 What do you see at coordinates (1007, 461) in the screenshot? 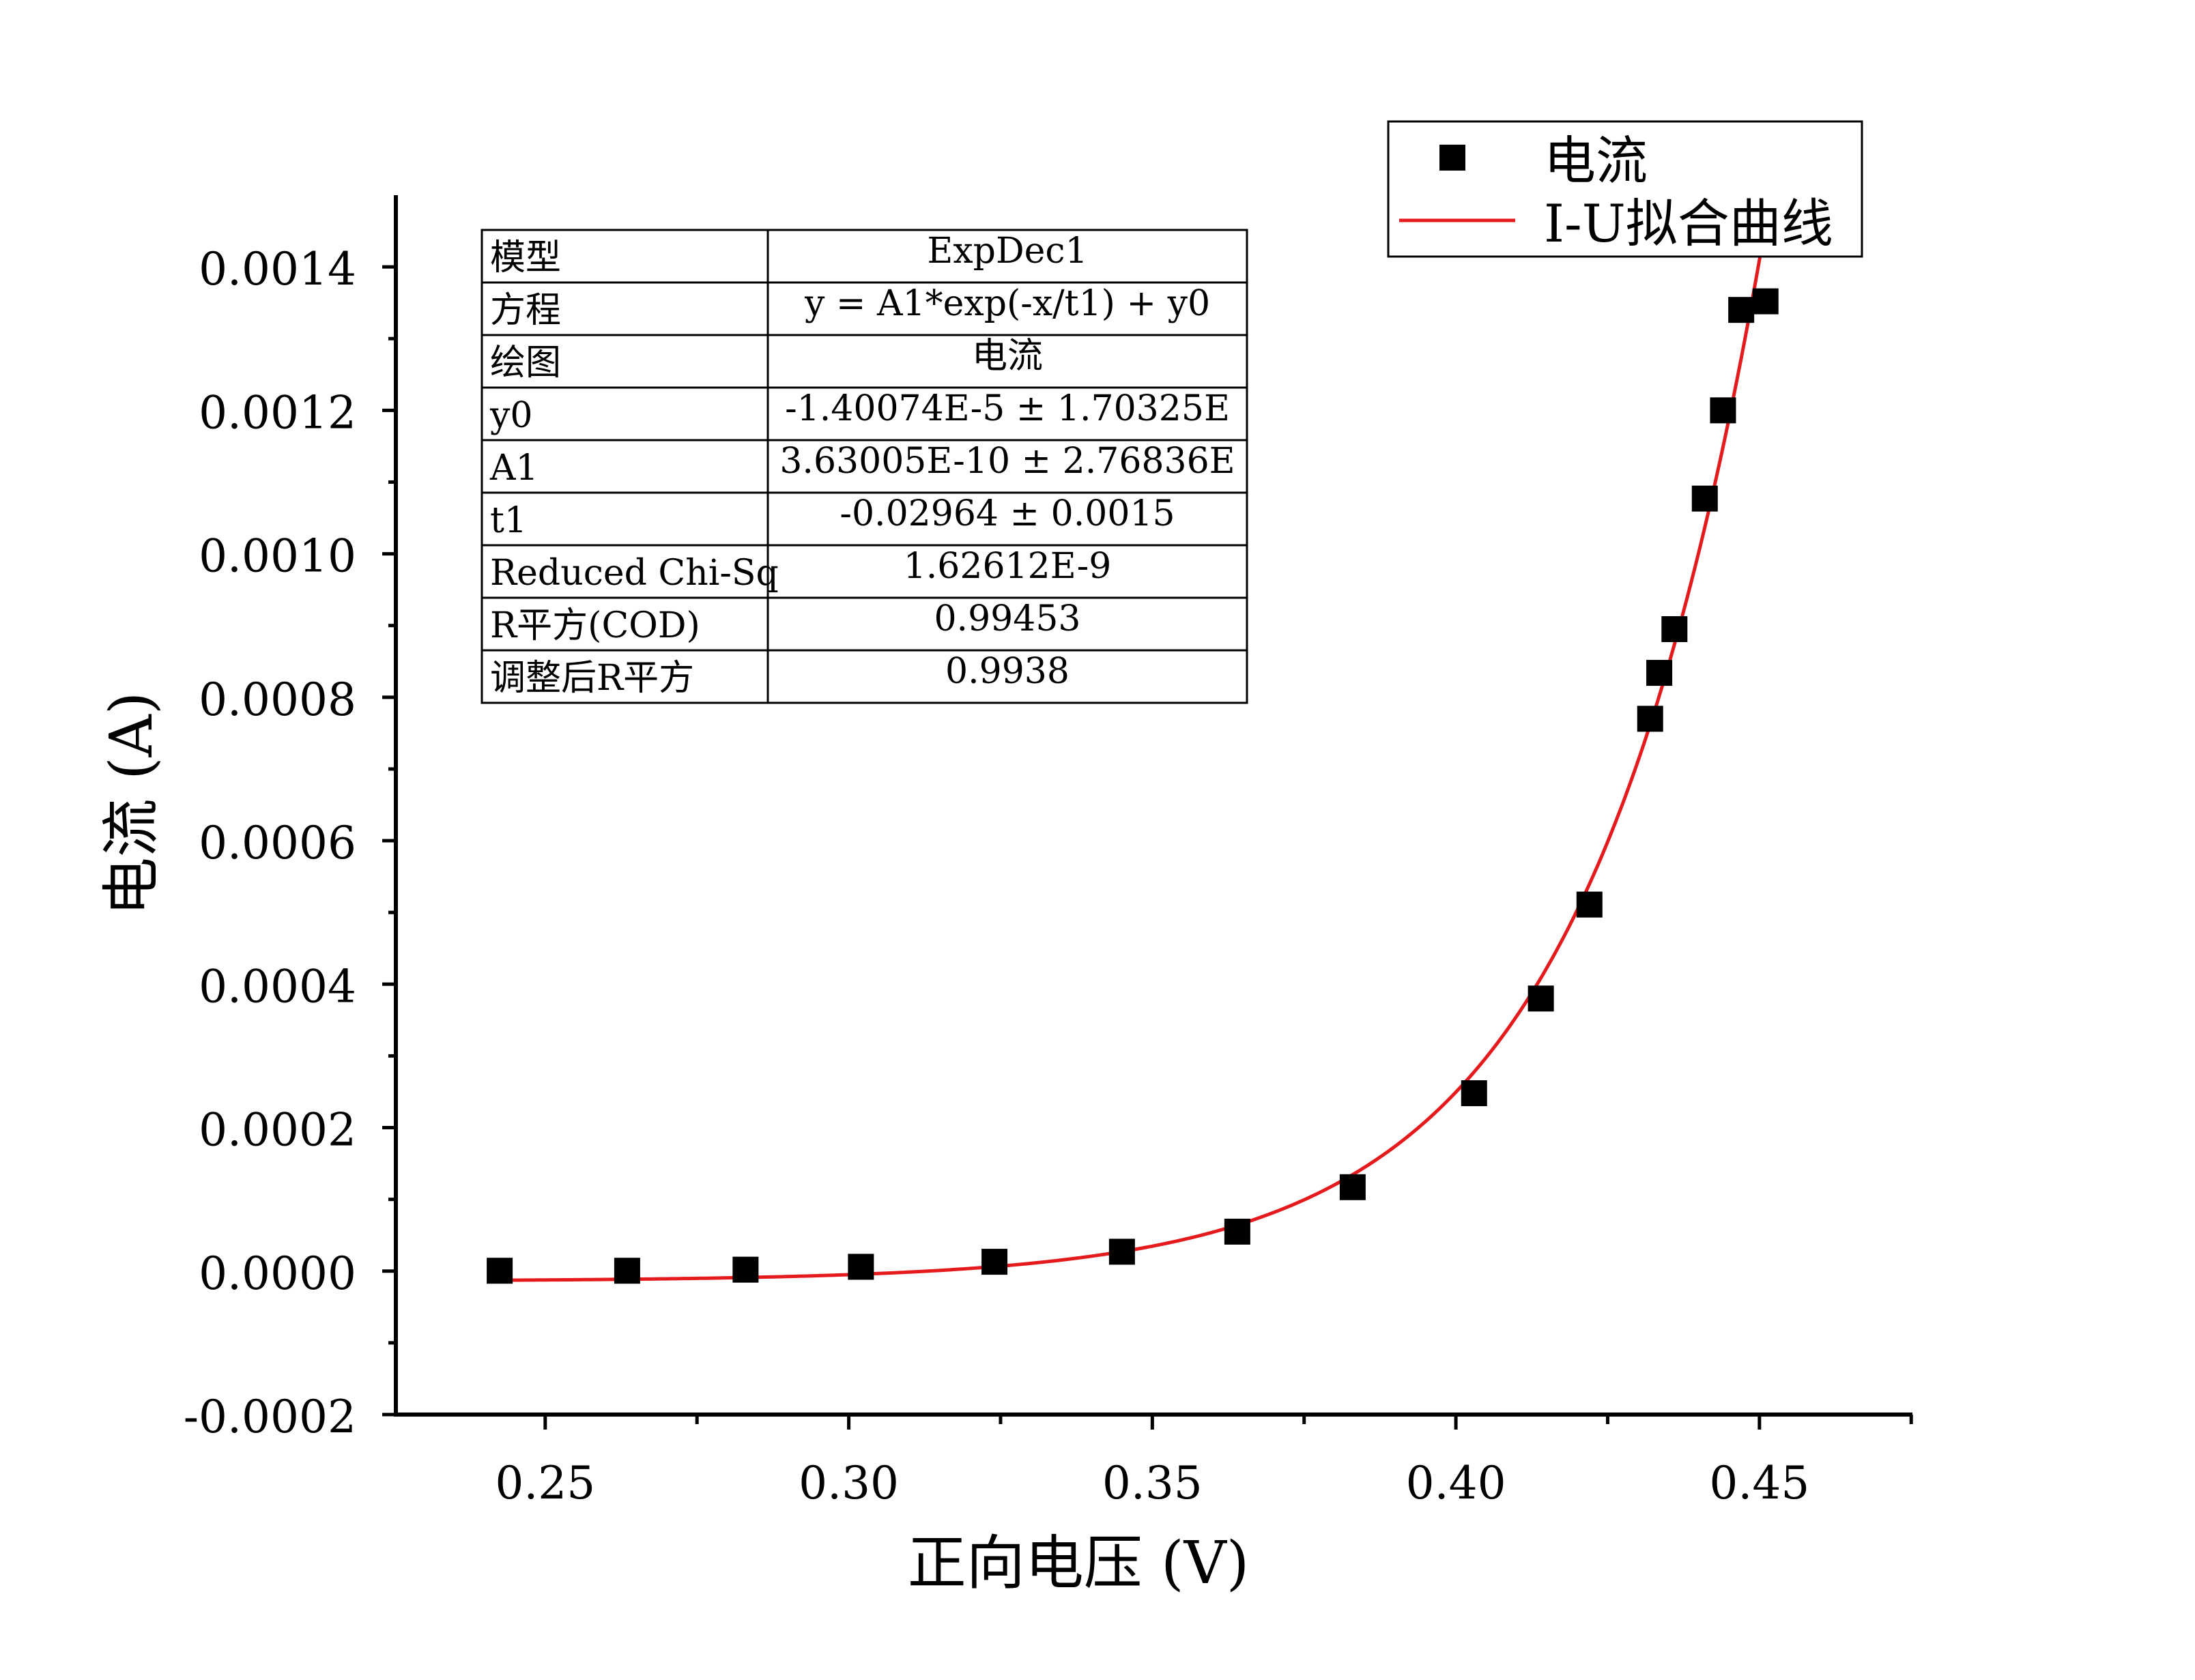
I see `fit-table-value: 3.63005E-10 ± 2.76836E` at bounding box center [1007, 461].